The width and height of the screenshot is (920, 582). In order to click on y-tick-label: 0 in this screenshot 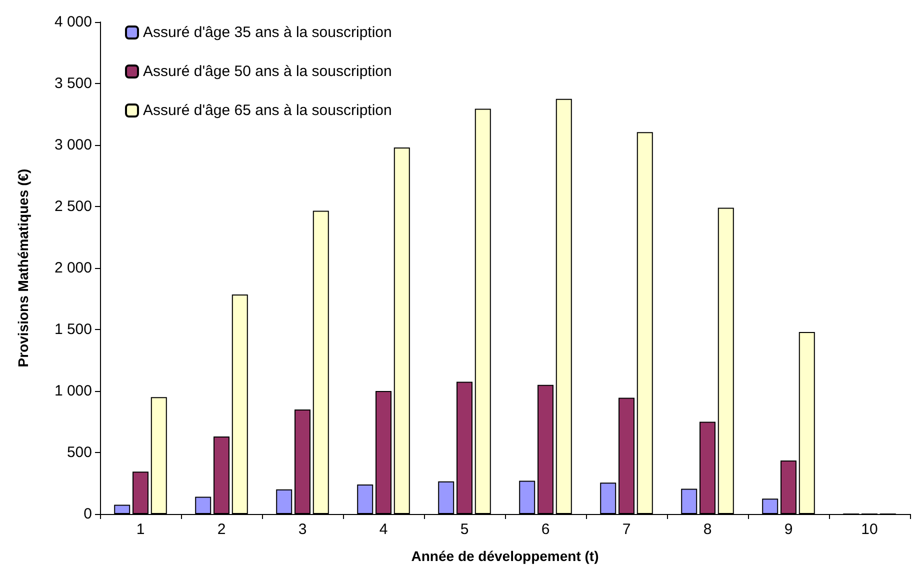, I will do `click(88, 514)`.